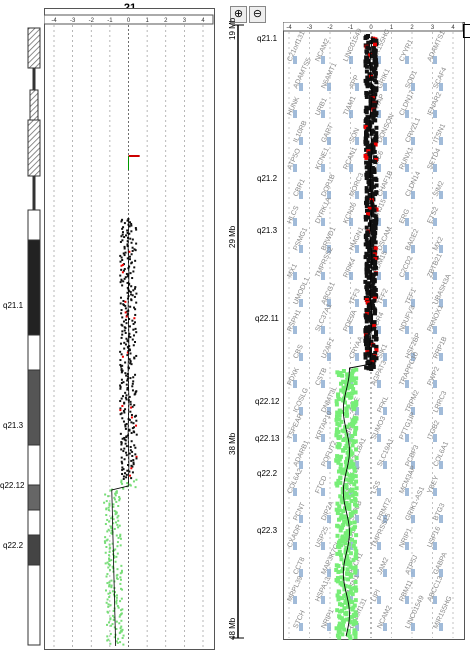  I want to click on right-scale-tick: -2, so click(330, 28).